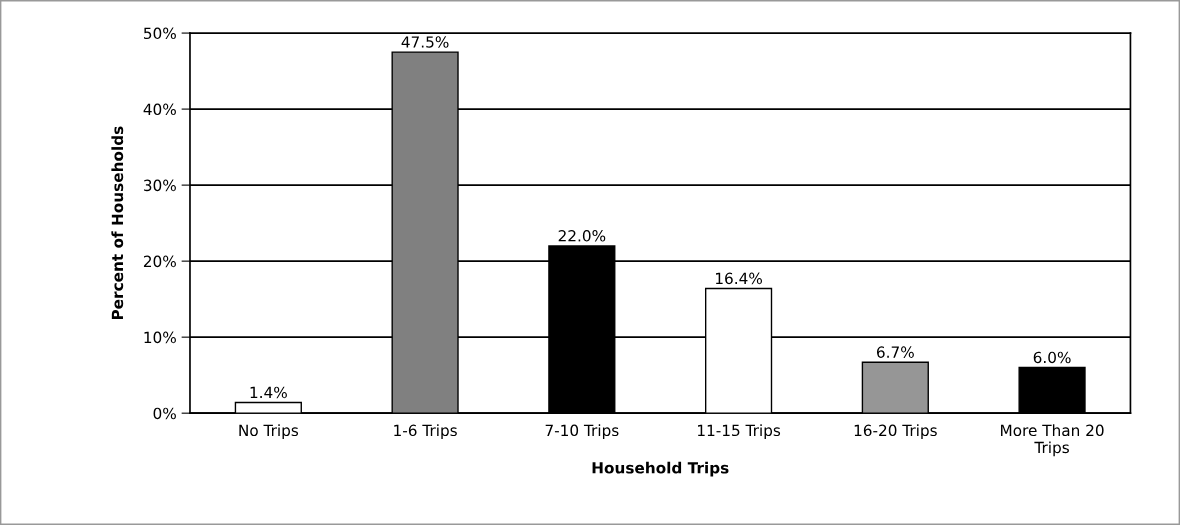  Describe the element at coordinates (269, 432) in the screenshot. I see `x-tick-label: No Trips` at that location.